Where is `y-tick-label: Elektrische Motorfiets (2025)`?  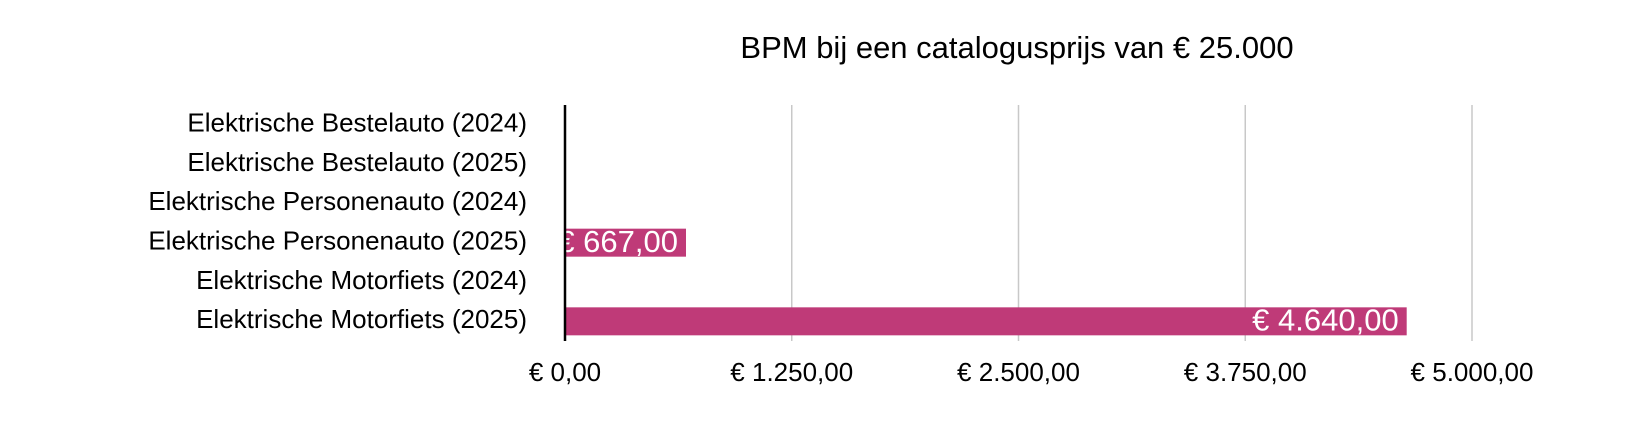
y-tick-label: Elektrische Motorfiets (2025) is located at coordinates (361, 319).